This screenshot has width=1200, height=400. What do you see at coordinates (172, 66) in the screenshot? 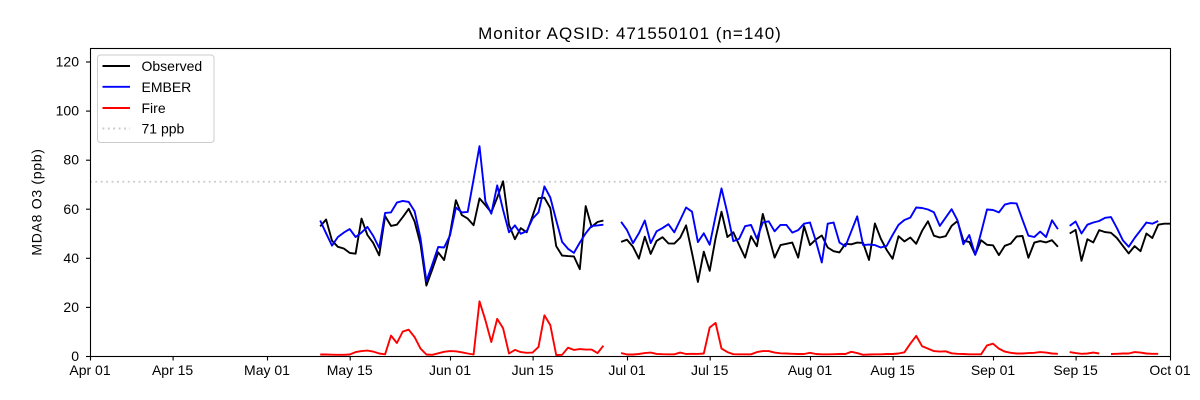
I see `svg-text: Observed` at bounding box center [172, 66].